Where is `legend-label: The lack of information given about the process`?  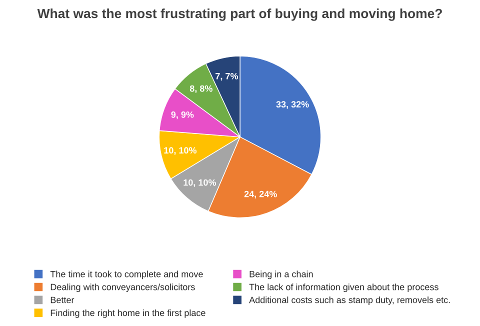
legend-label: The lack of information given about the process is located at coordinates (343, 288).